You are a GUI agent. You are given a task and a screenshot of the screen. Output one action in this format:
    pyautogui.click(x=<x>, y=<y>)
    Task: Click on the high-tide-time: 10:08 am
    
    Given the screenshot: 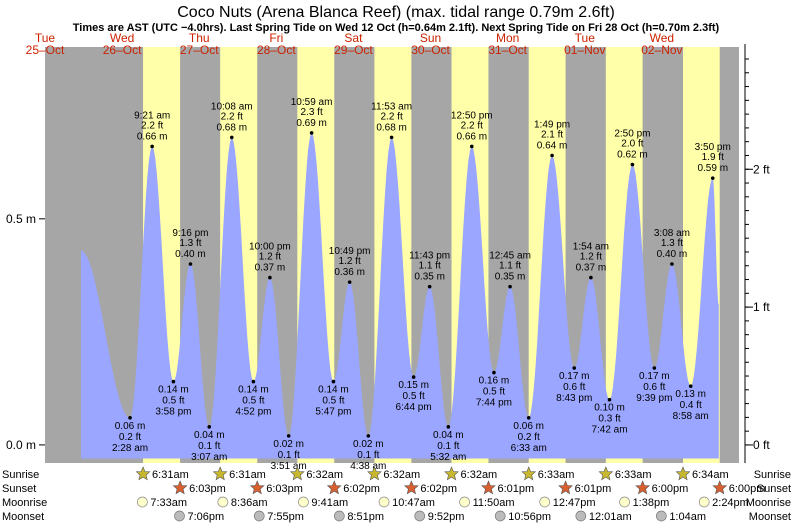 What is the action you would take?
    pyautogui.click(x=232, y=106)
    